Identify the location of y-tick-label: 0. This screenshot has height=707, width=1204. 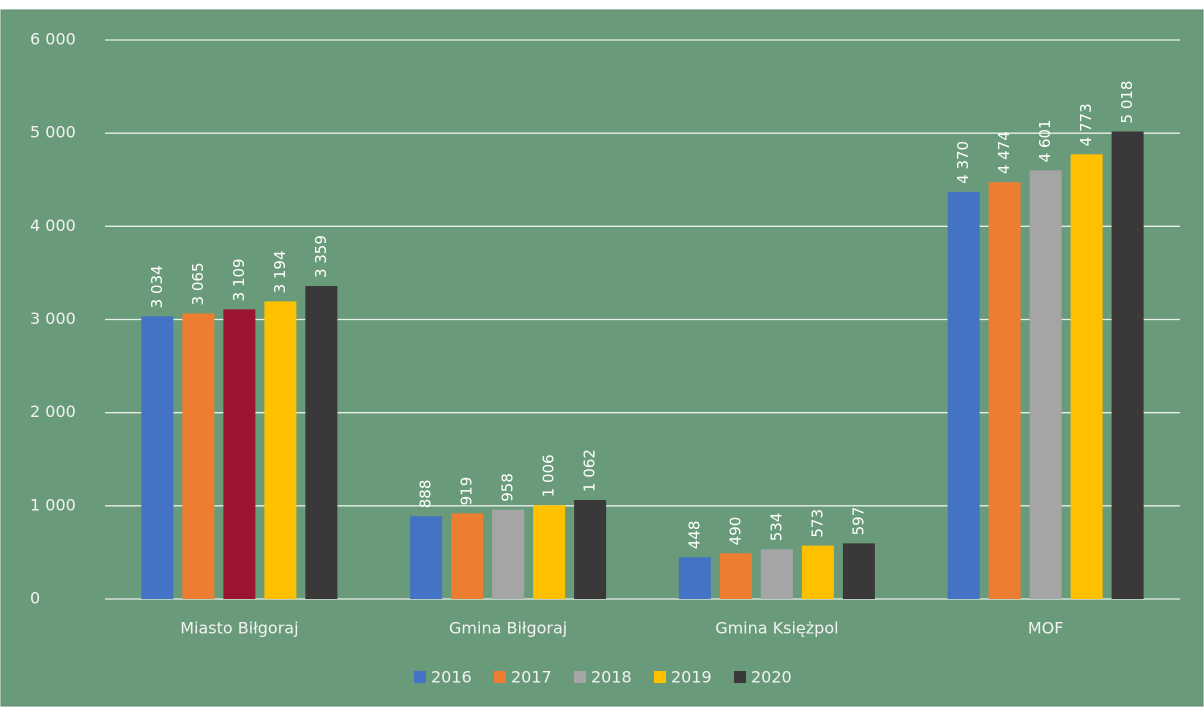
(35, 598).